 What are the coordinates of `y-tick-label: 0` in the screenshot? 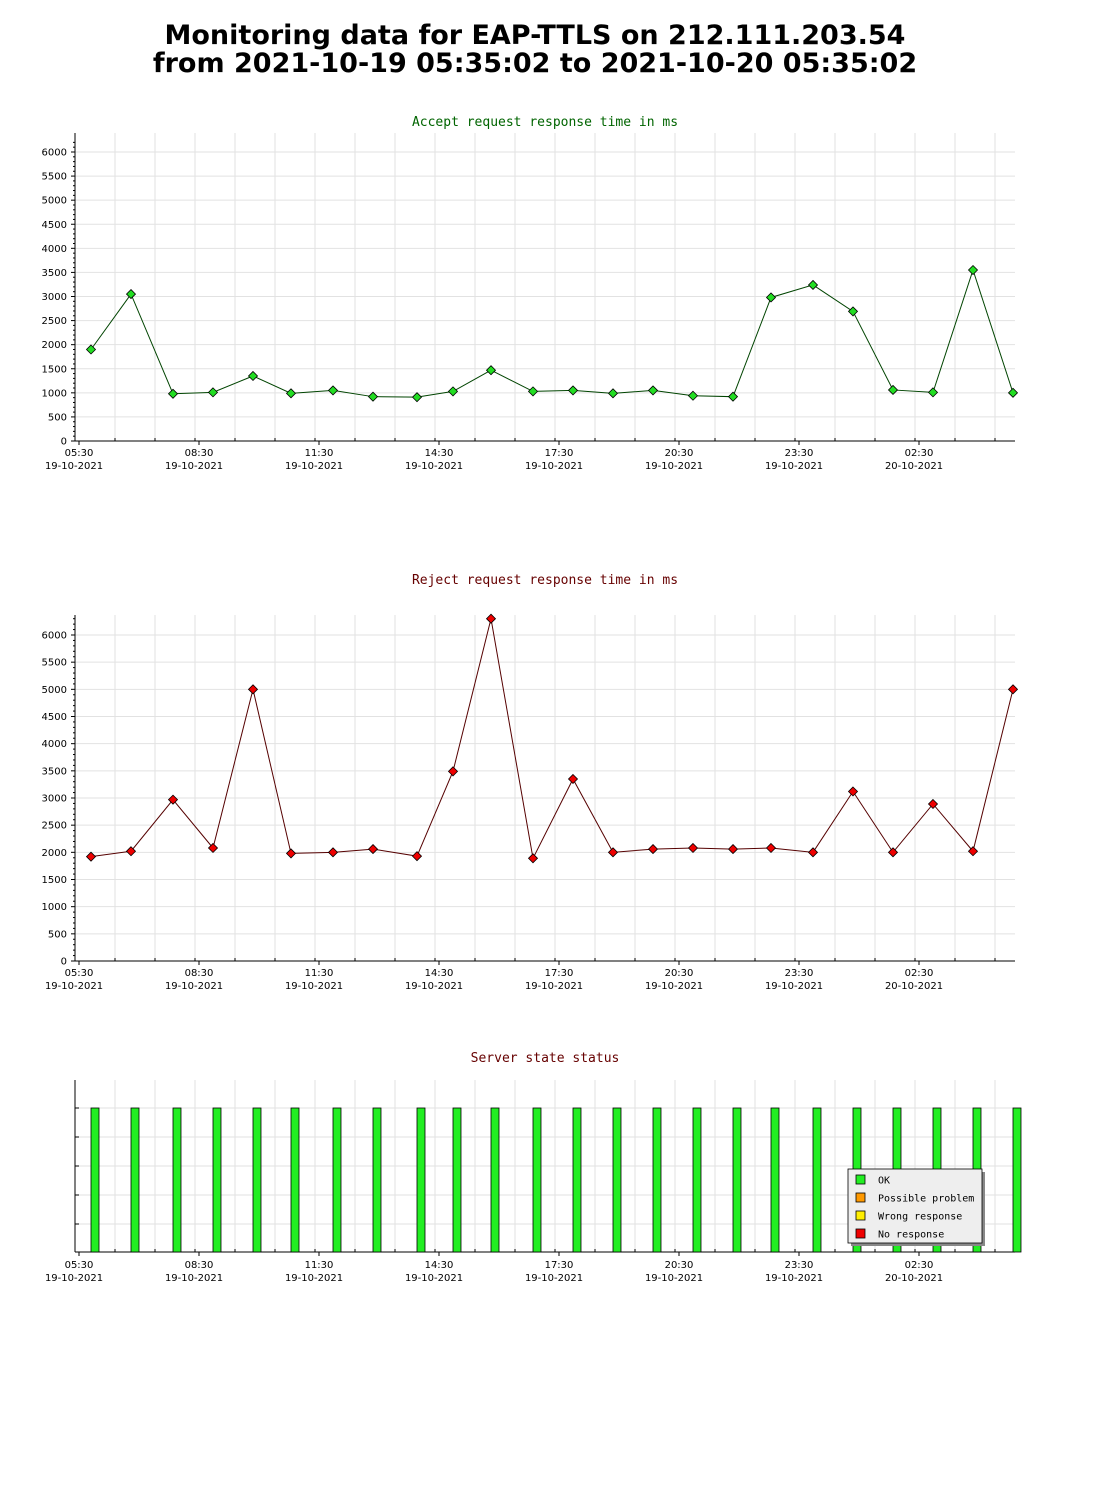 It's located at (64, 442).